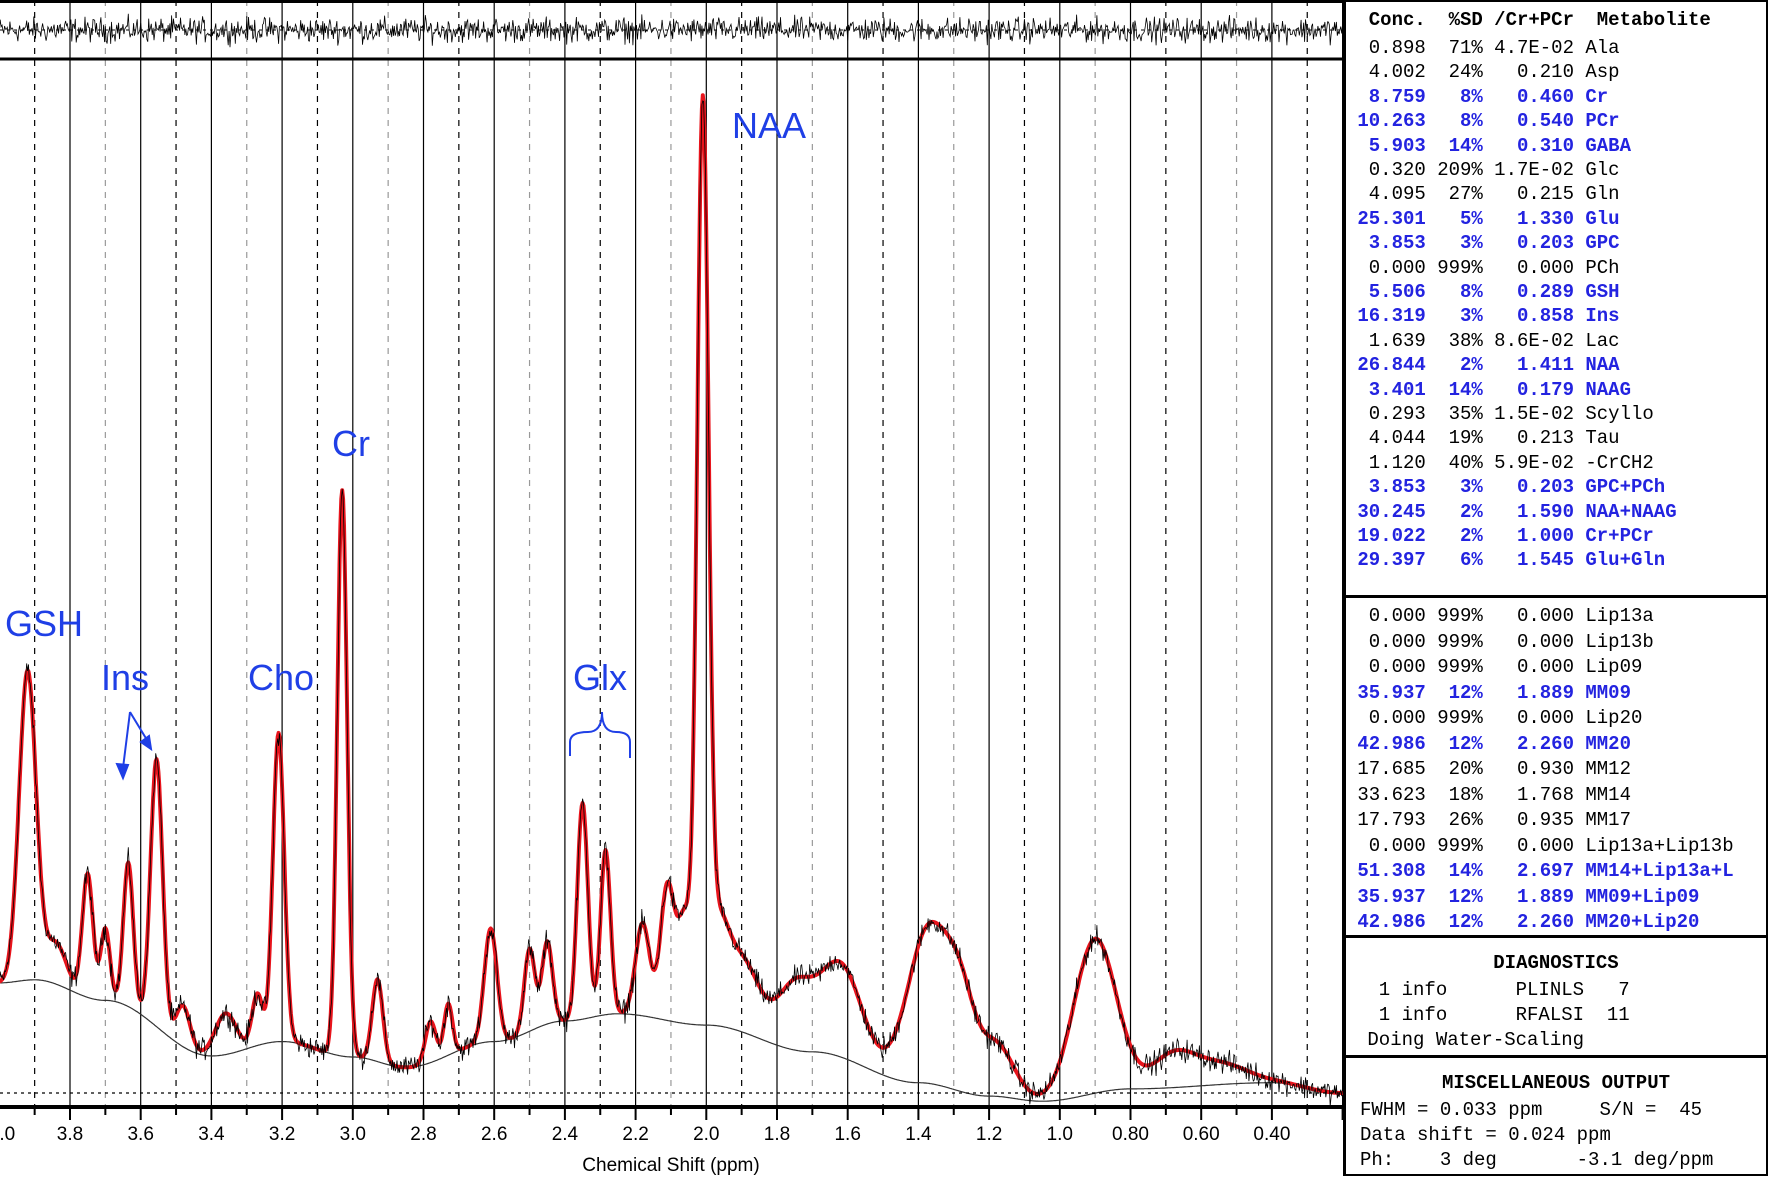 The image size is (1770, 1178). What do you see at coordinates (1460, 718) in the screenshot?
I see `sd-cell: 999%` at bounding box center [1460, 718].